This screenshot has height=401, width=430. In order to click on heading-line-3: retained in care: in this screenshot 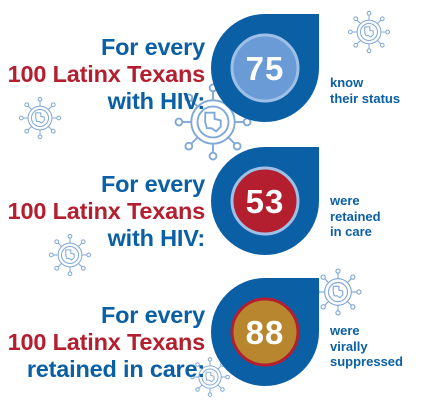, I will do `click(115, 369)`.